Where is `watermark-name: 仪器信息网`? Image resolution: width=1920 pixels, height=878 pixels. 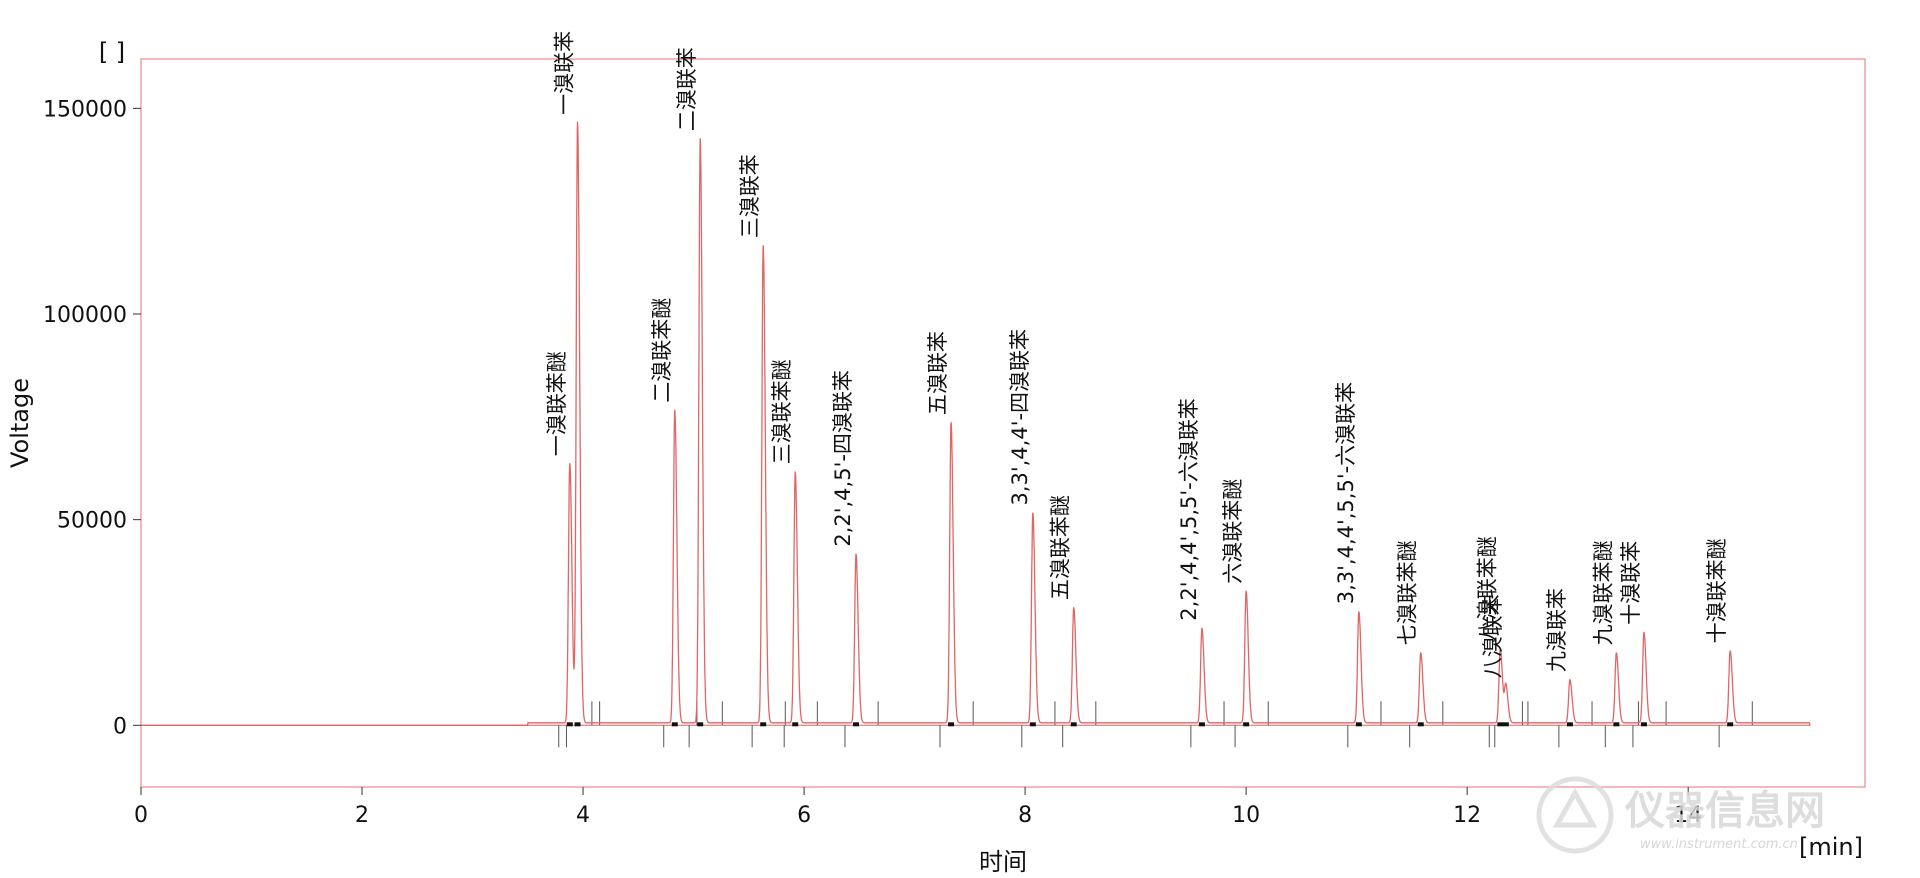 watermark-name: 仪器信息网 is located at coordinates (1724, 811).